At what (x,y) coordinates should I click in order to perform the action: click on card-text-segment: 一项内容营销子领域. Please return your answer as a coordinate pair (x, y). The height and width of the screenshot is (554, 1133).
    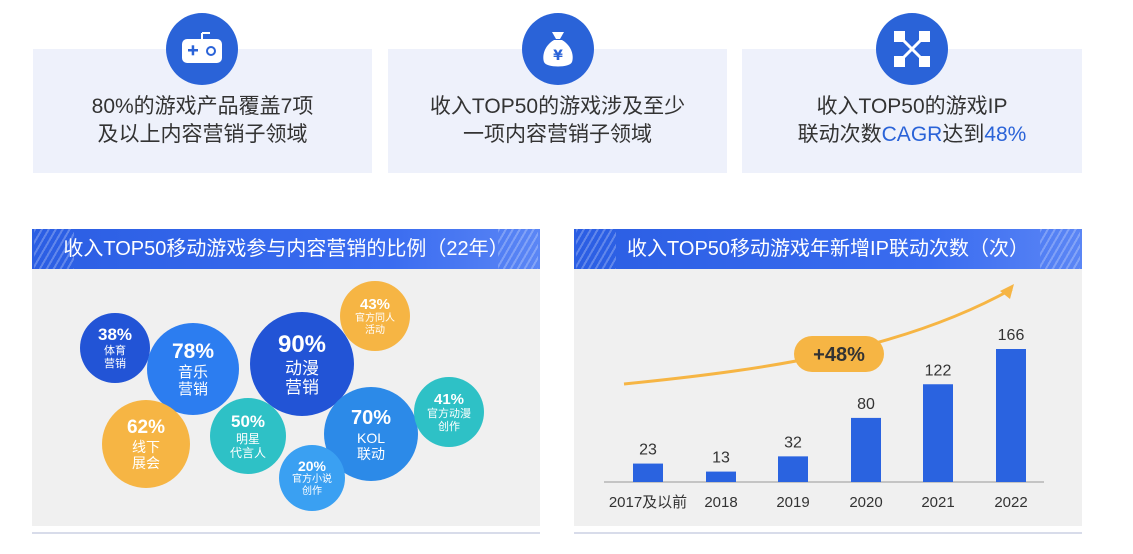
    Looking at the image, I should click on (557, 134).